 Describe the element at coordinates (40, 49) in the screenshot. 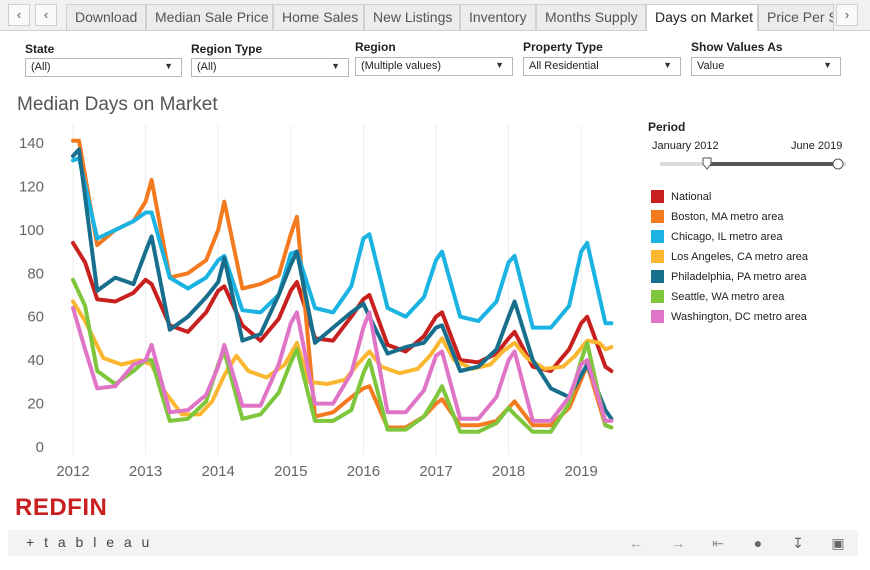

I see `state-filter-label: State` at that location.